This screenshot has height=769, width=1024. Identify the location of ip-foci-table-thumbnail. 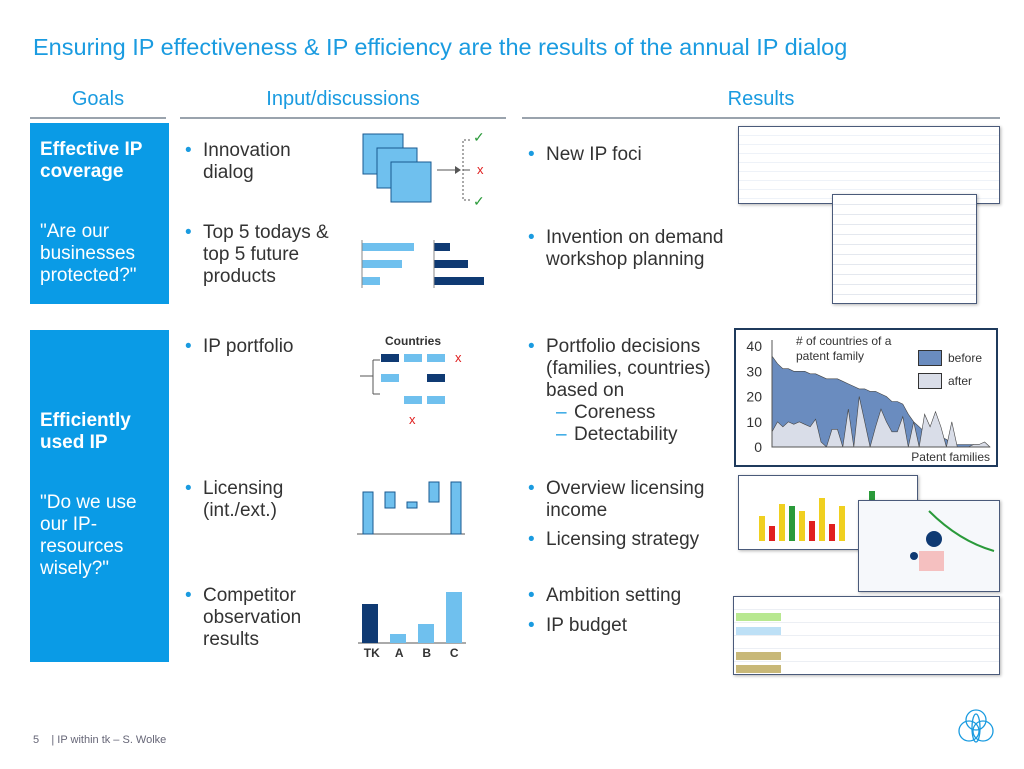
(869, 165).